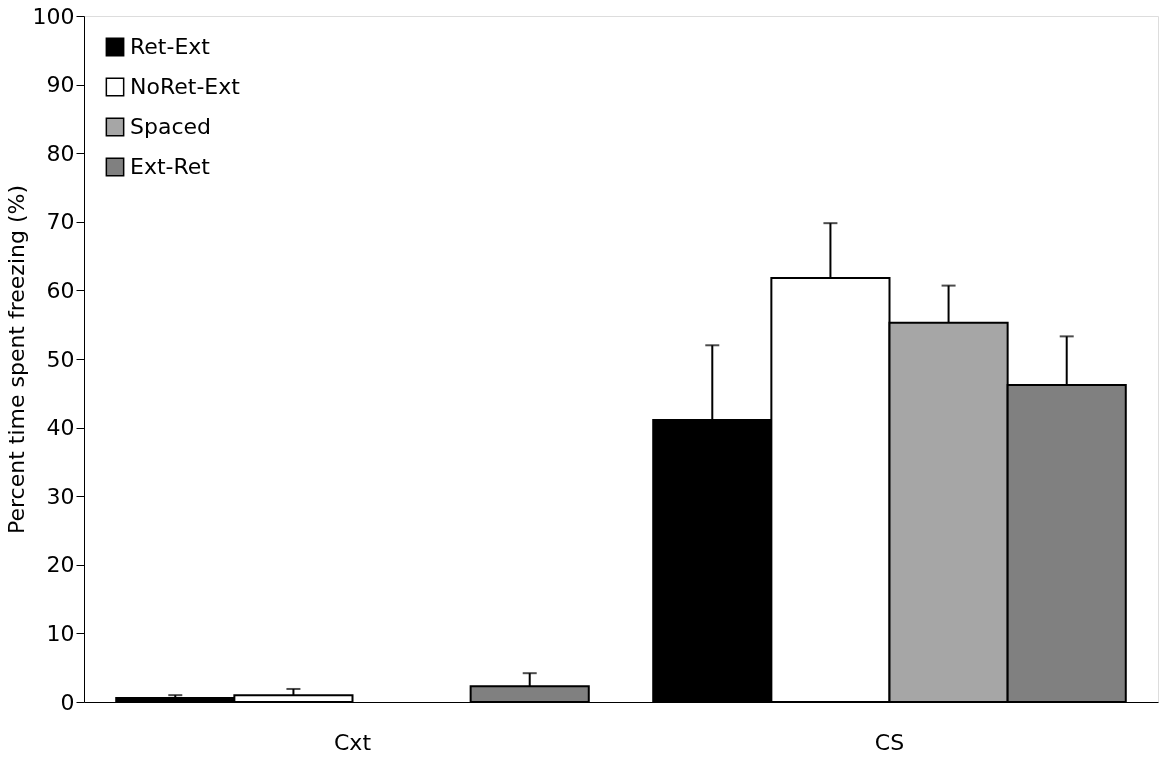 This screenshot has width=1163, height=758. Describe the element at coordinates (170, 46) in the screenshot. I see `legend-label: Ret-Ext` at that location.